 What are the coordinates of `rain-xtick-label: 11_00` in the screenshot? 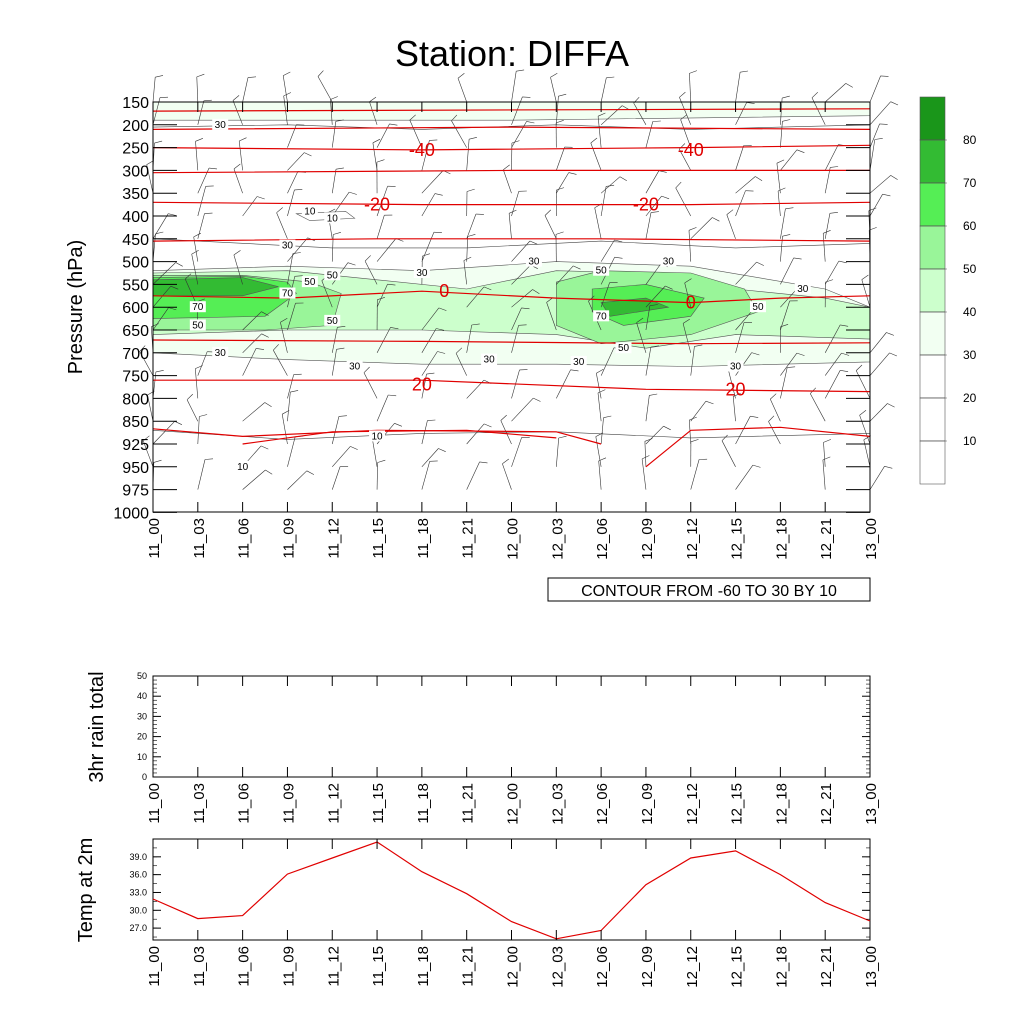 It's located at (154, 803).